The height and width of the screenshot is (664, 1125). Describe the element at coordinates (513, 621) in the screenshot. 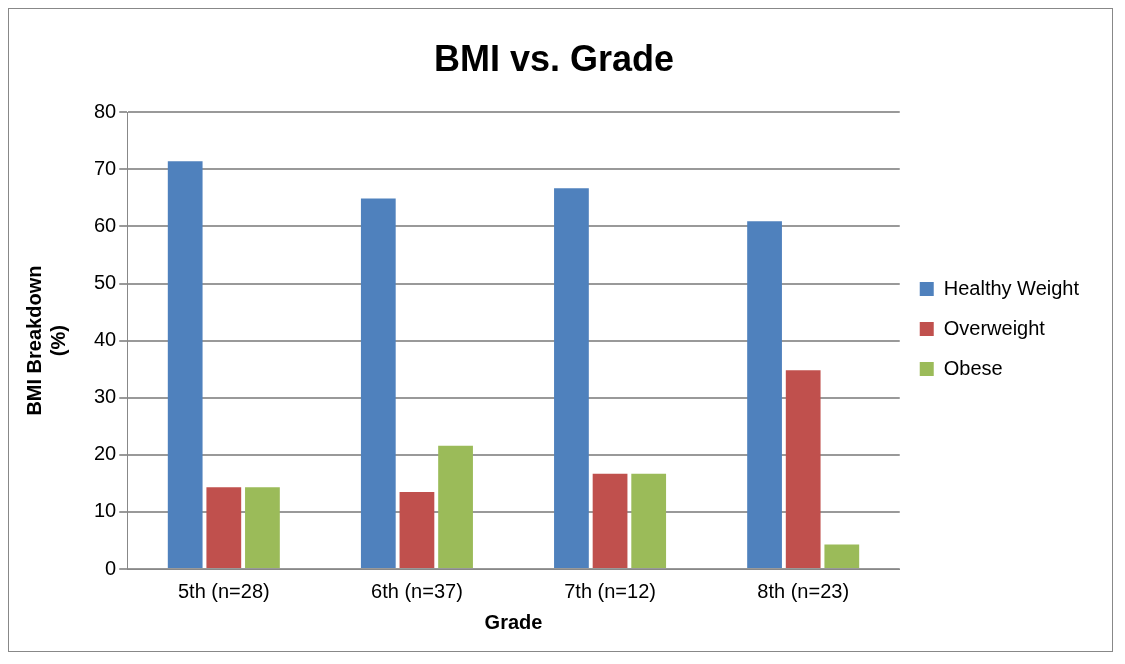

I see `x-axis-title: Grade` at that location.